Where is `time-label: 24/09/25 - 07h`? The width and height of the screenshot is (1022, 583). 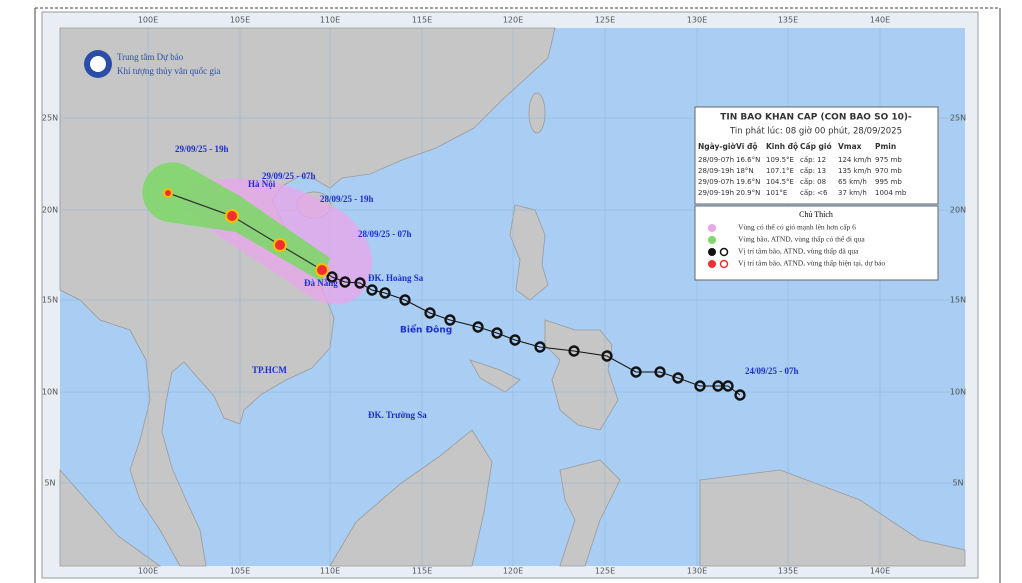
time-label: 24/09/25 - 07h is located at coordinates (772, 371).